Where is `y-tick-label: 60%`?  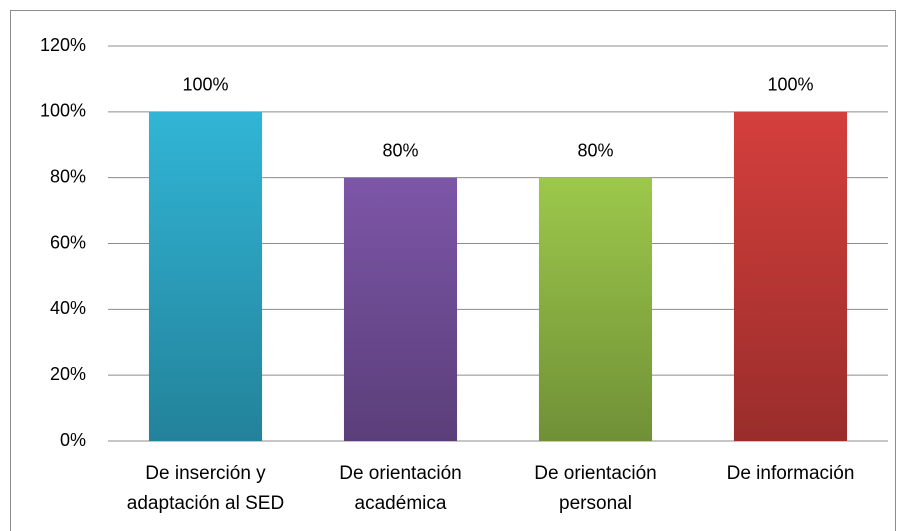 y-tick-label: 60% is located at coordinates (68, 242).